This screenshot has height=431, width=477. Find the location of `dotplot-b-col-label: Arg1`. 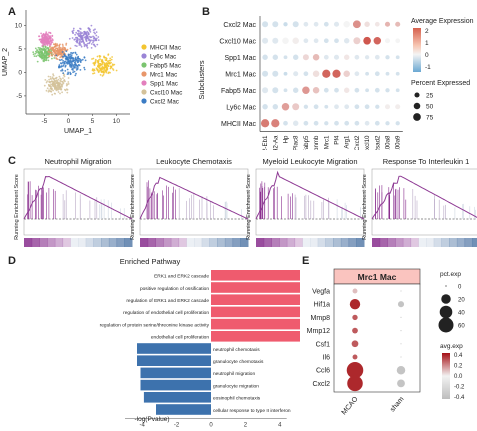

dotplot-b-col-label: Arg1 is located at coordinates (347, 142).